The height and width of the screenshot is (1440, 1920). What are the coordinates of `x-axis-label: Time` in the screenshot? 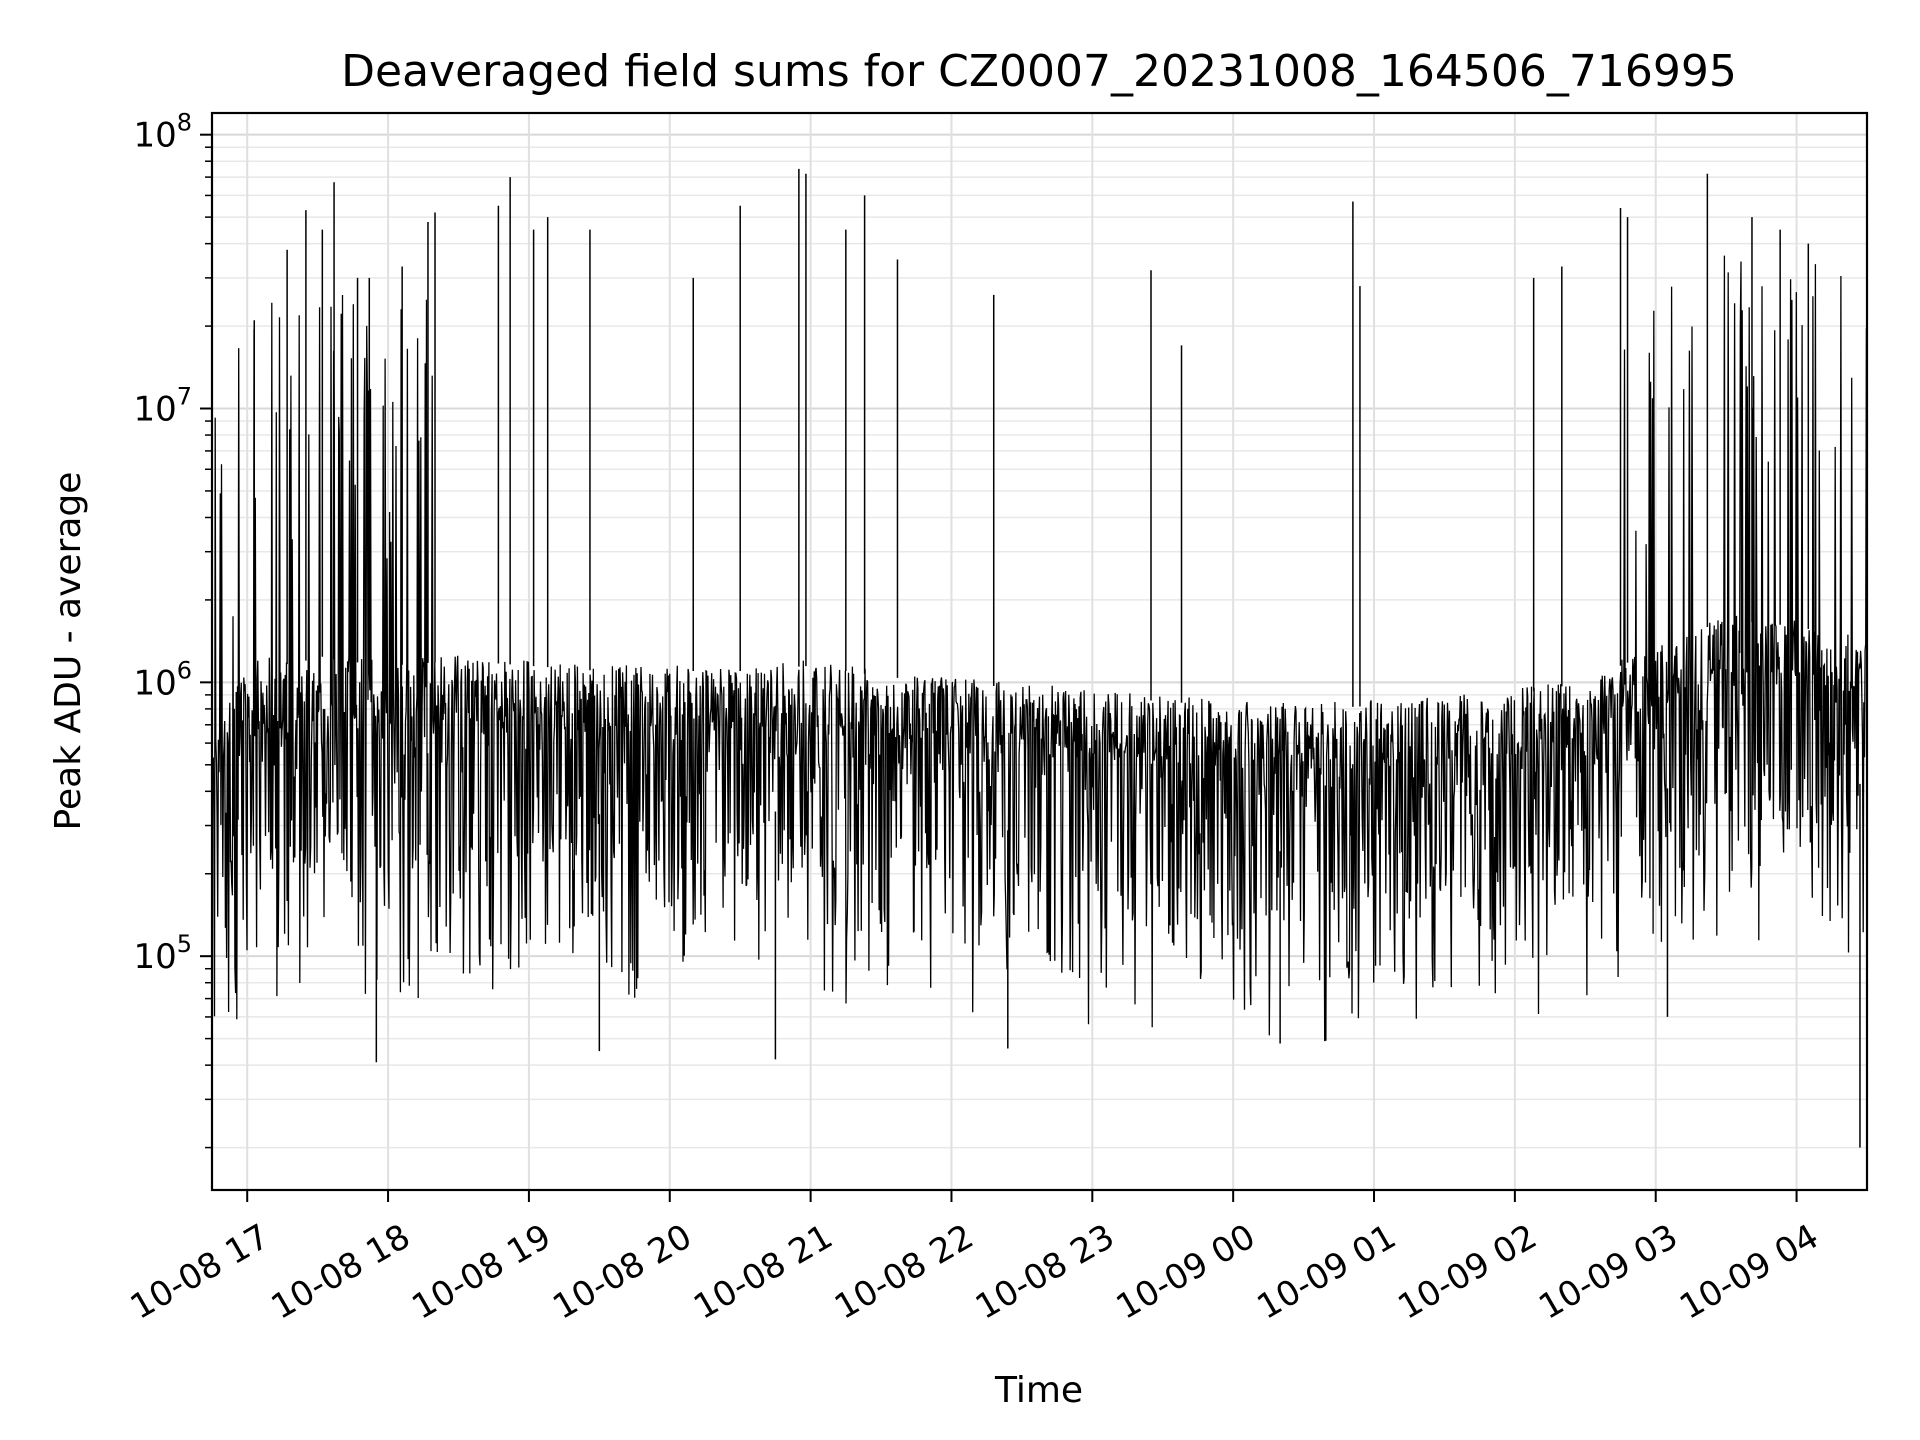 It's located at (1038, 1390).